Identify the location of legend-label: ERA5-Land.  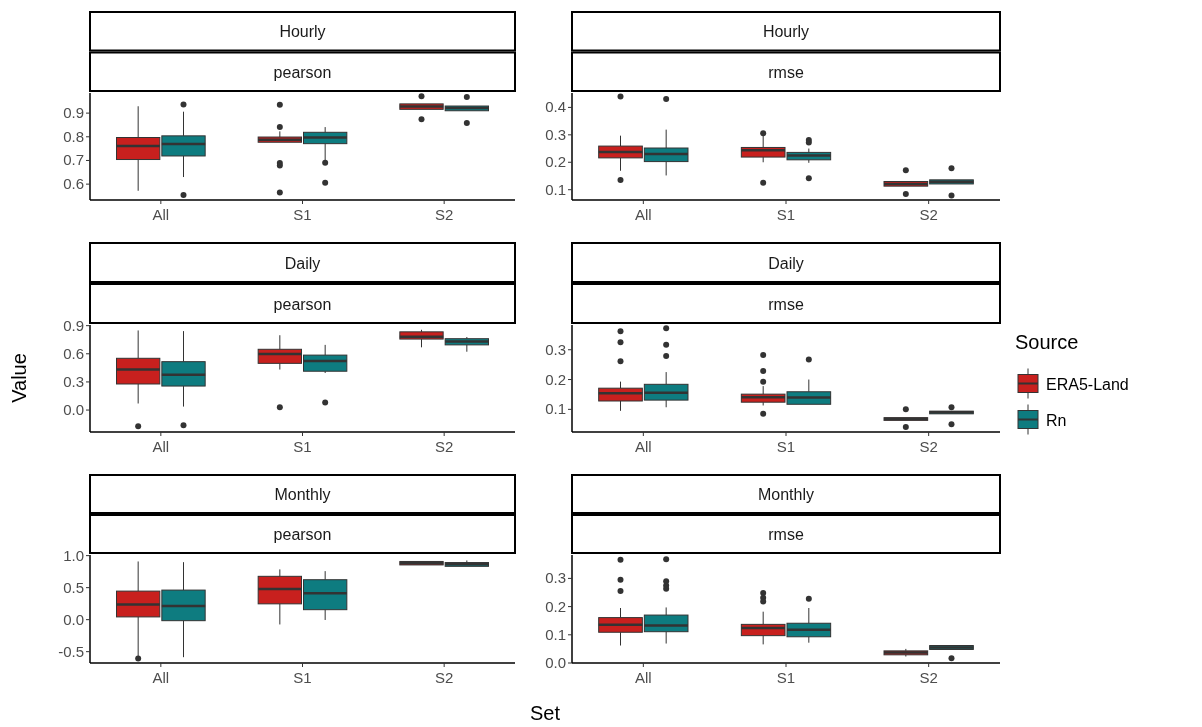
(1087, 384).